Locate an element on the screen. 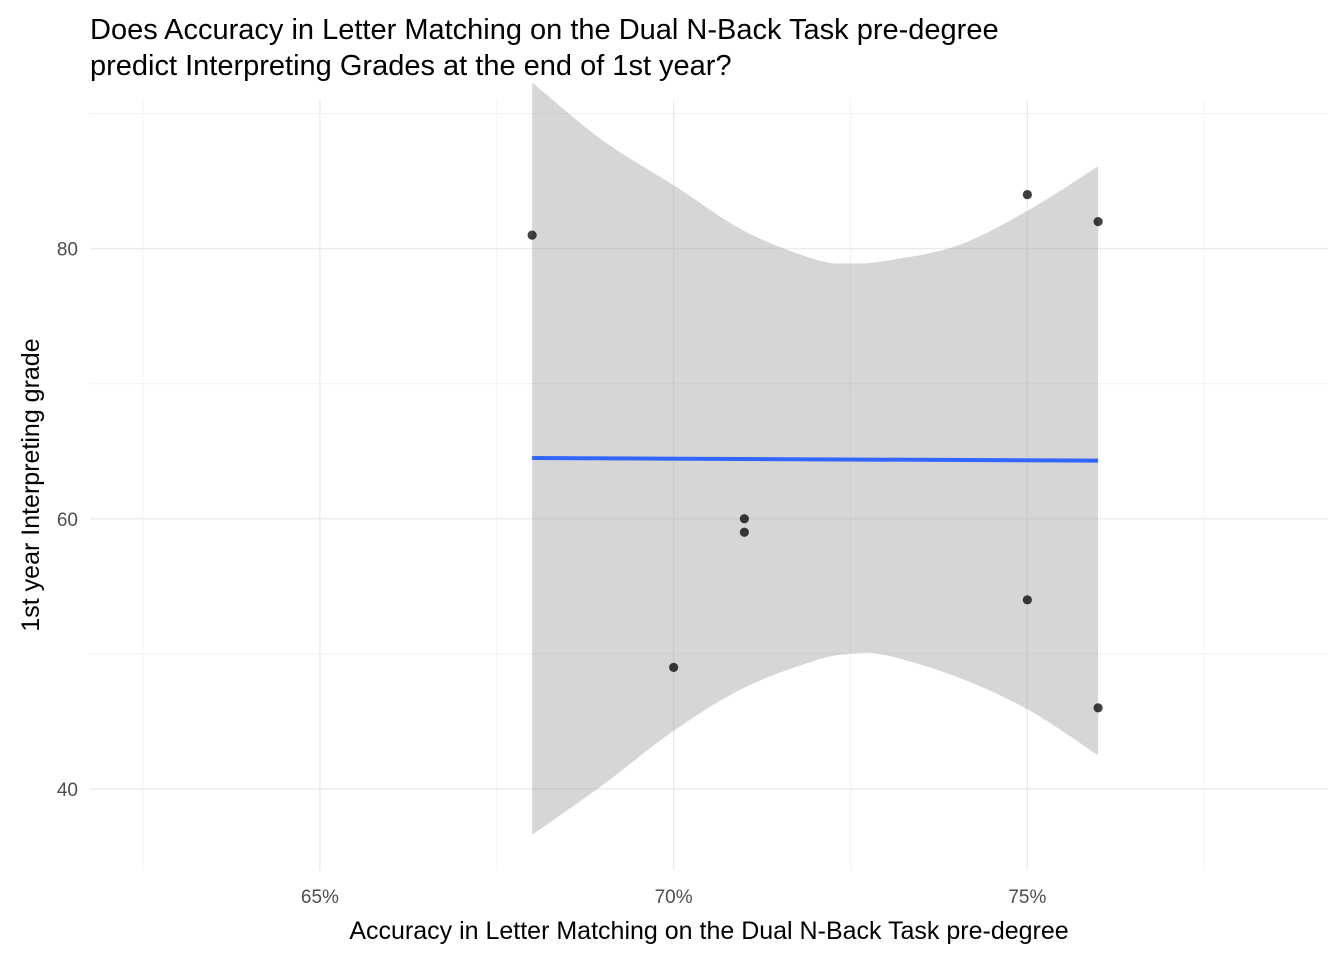 This screenshot has width=1344, height=960. x-tick-label: 70% is located at coordinates (674, 897).